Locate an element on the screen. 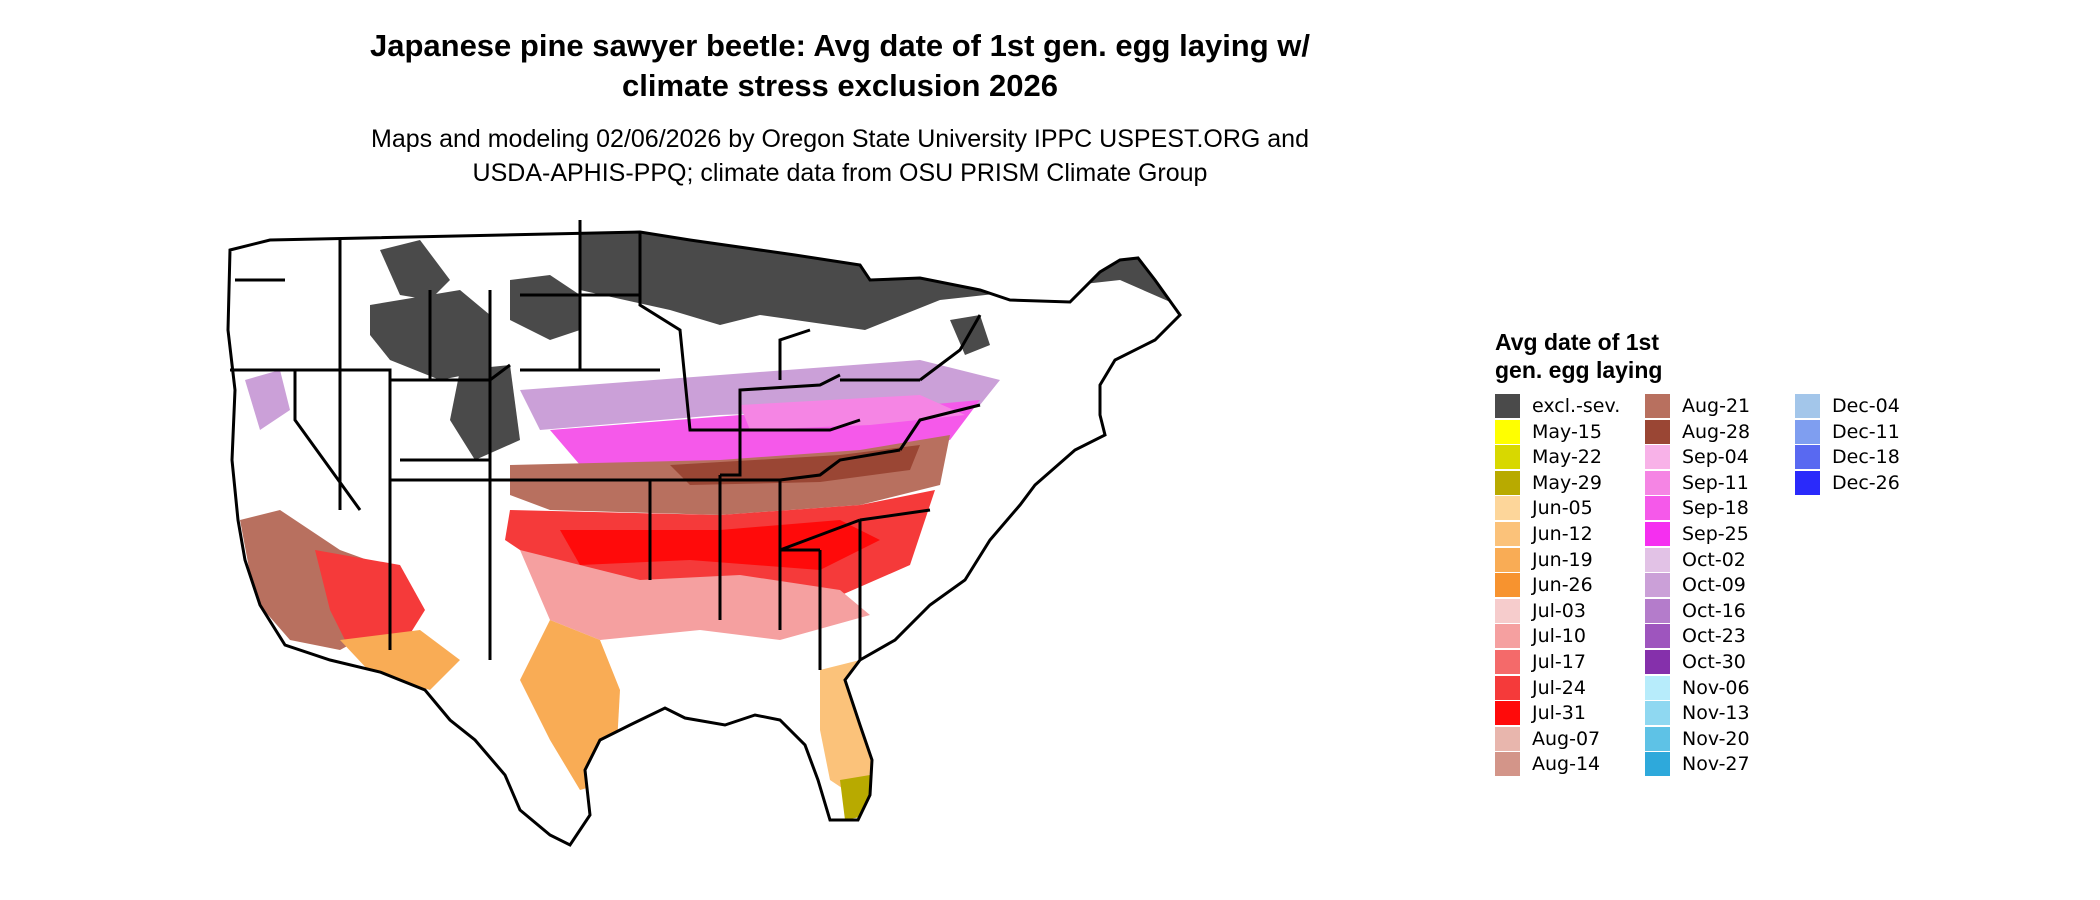 Image resolution: width=2100 pixels, height=900 pixels. legend-label: Aug-21 is located at coordinates (1716, 406).